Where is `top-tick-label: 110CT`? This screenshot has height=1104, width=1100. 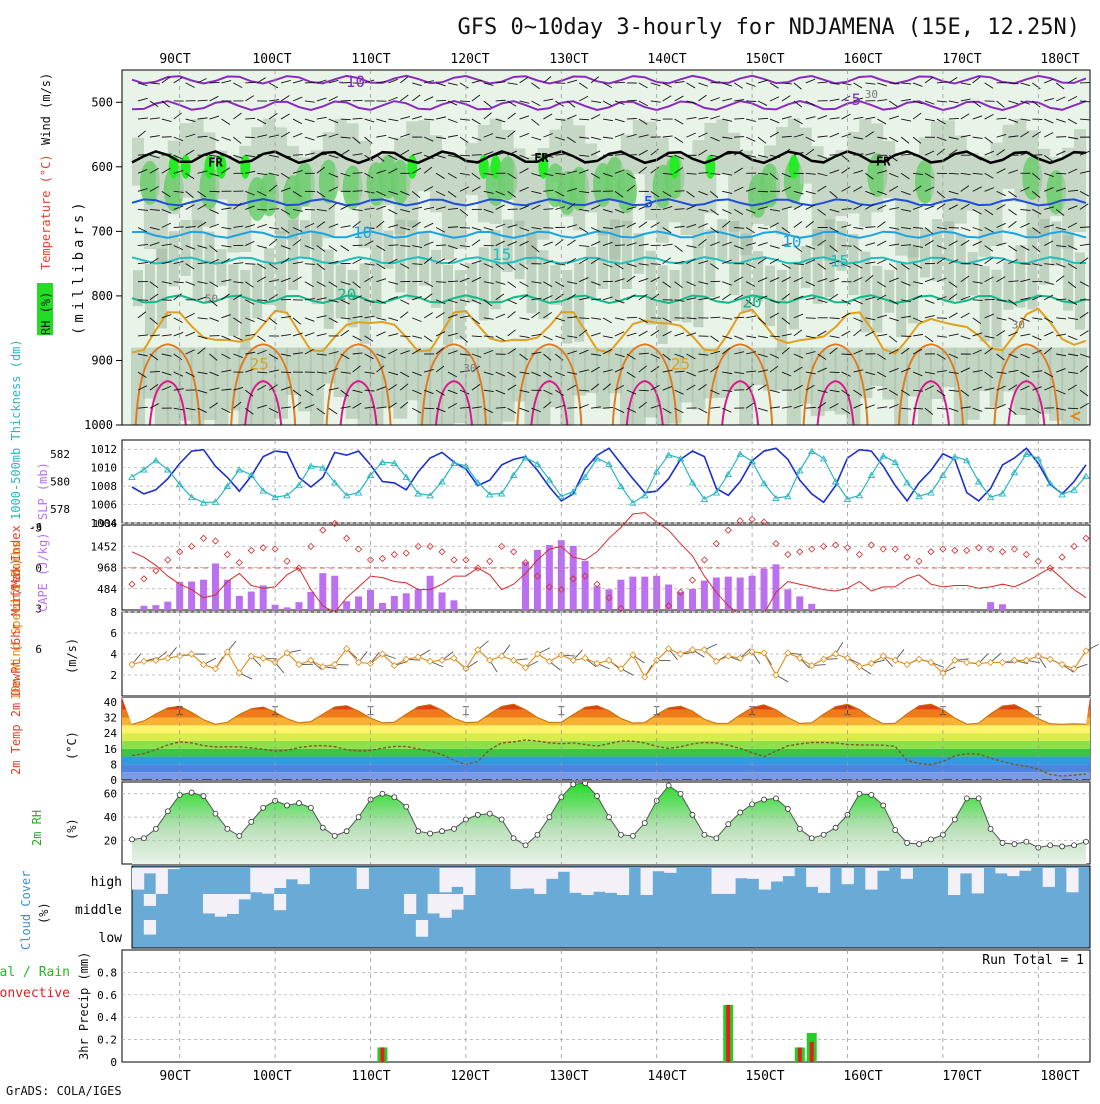 top-tick-label: 110CT is located at coordinates (370, 59).